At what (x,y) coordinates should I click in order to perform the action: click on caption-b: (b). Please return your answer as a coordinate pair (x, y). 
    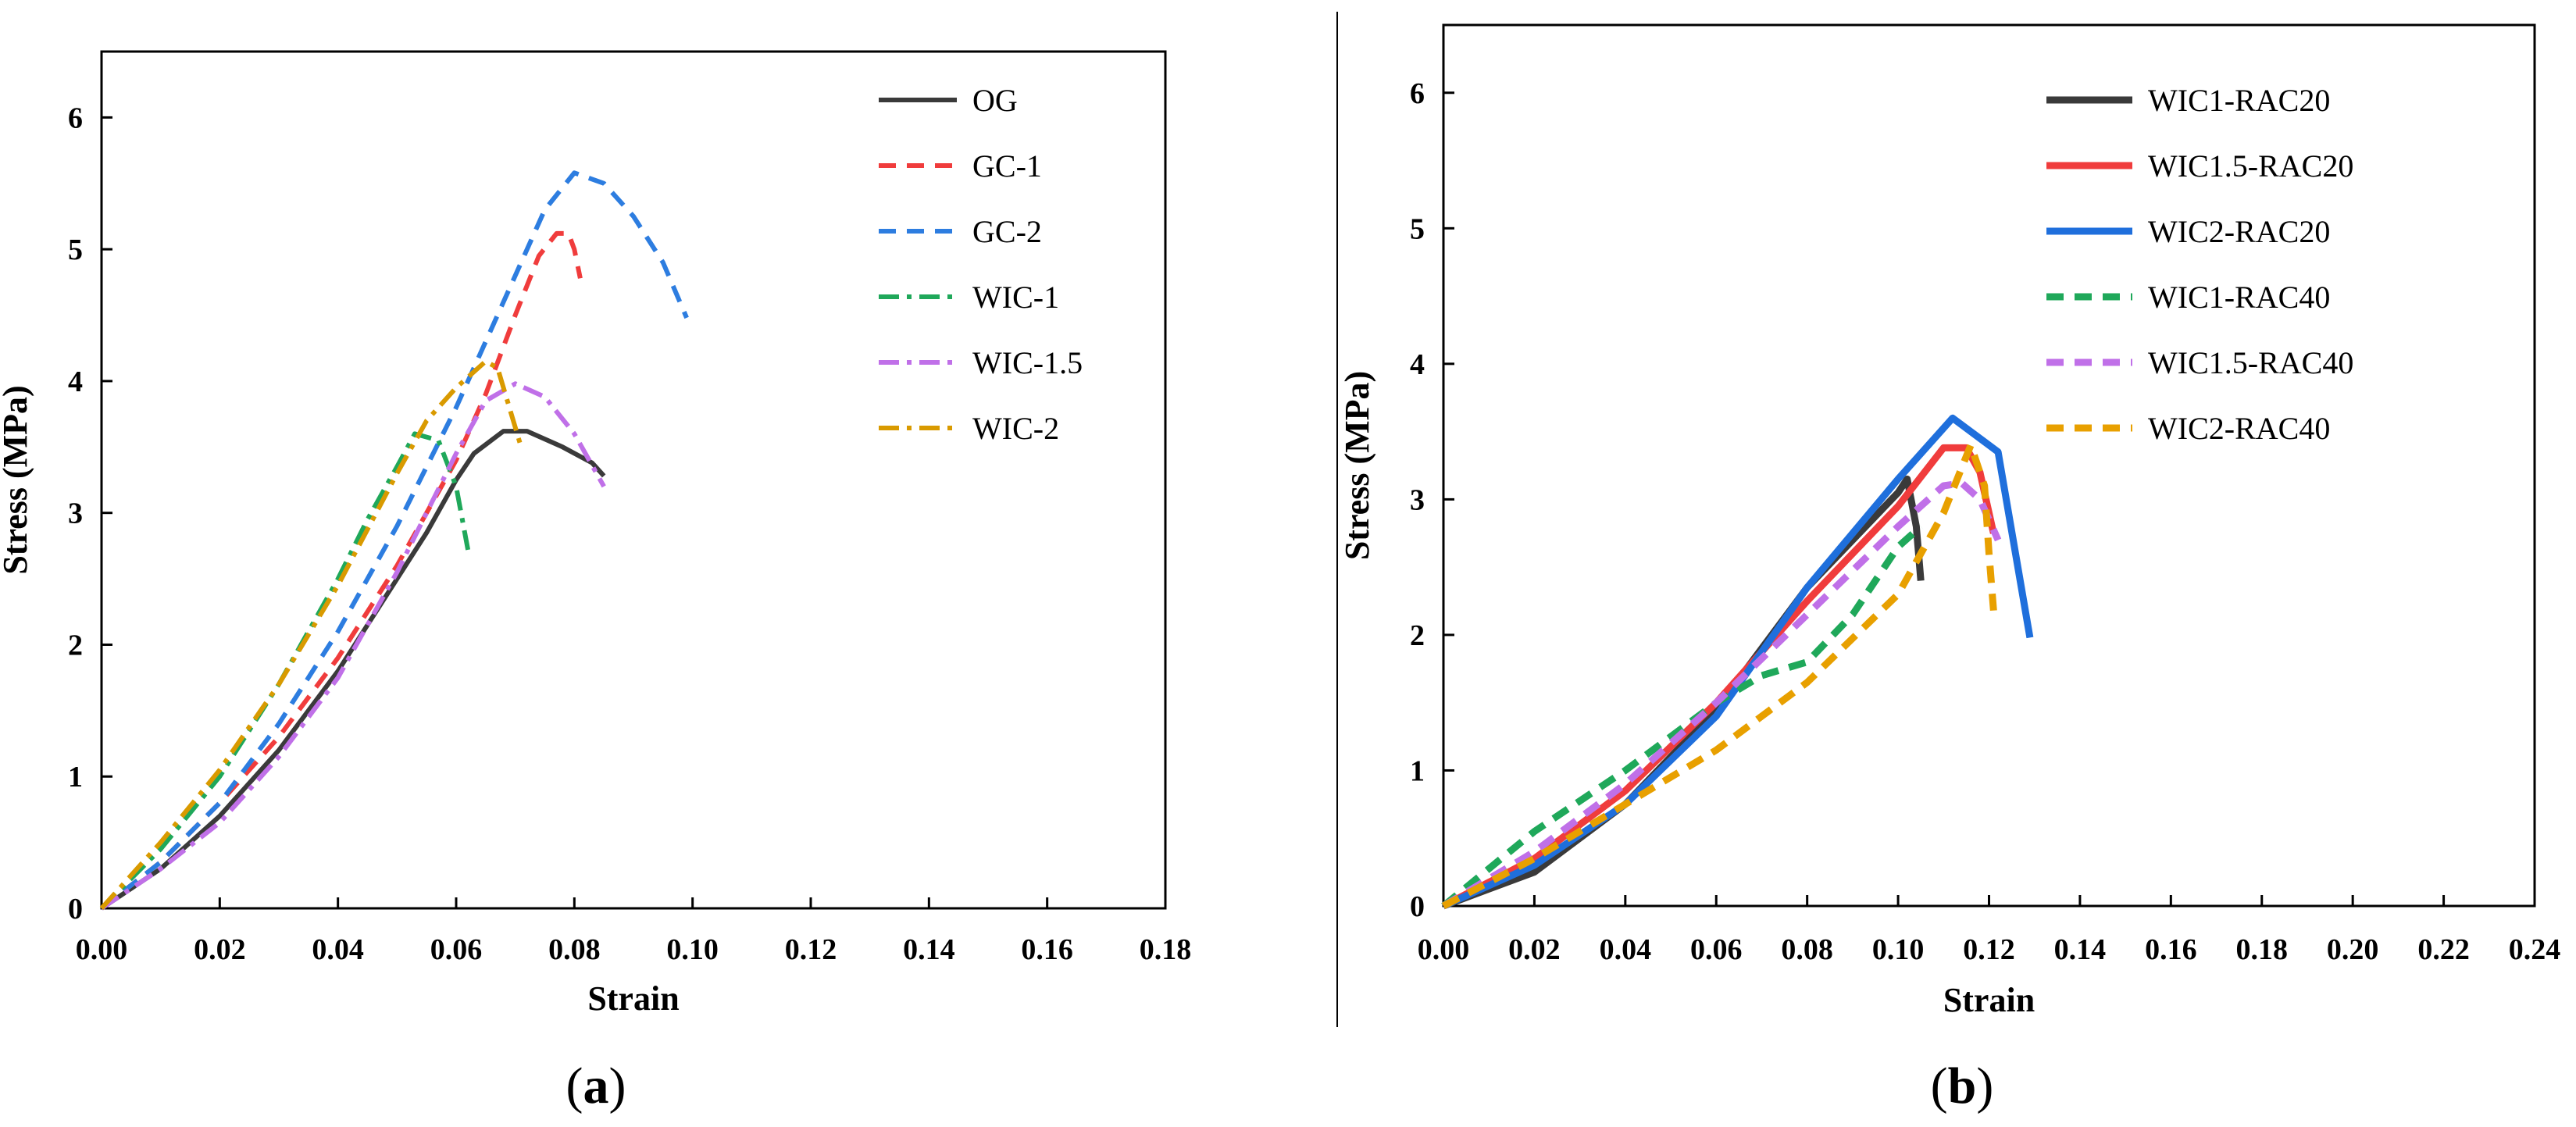
    Looking at the image, I should click on (1962, 1086).